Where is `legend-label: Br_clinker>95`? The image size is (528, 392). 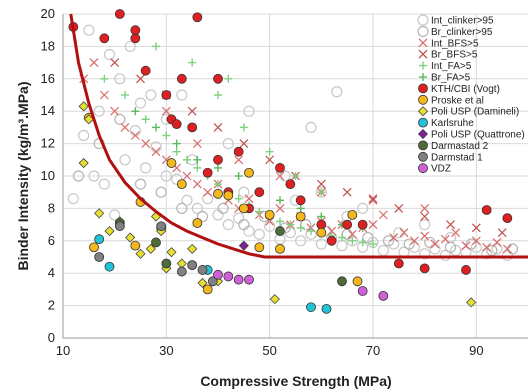
legend-label: Br_clinker>95 is located at coordinates (462, 32).